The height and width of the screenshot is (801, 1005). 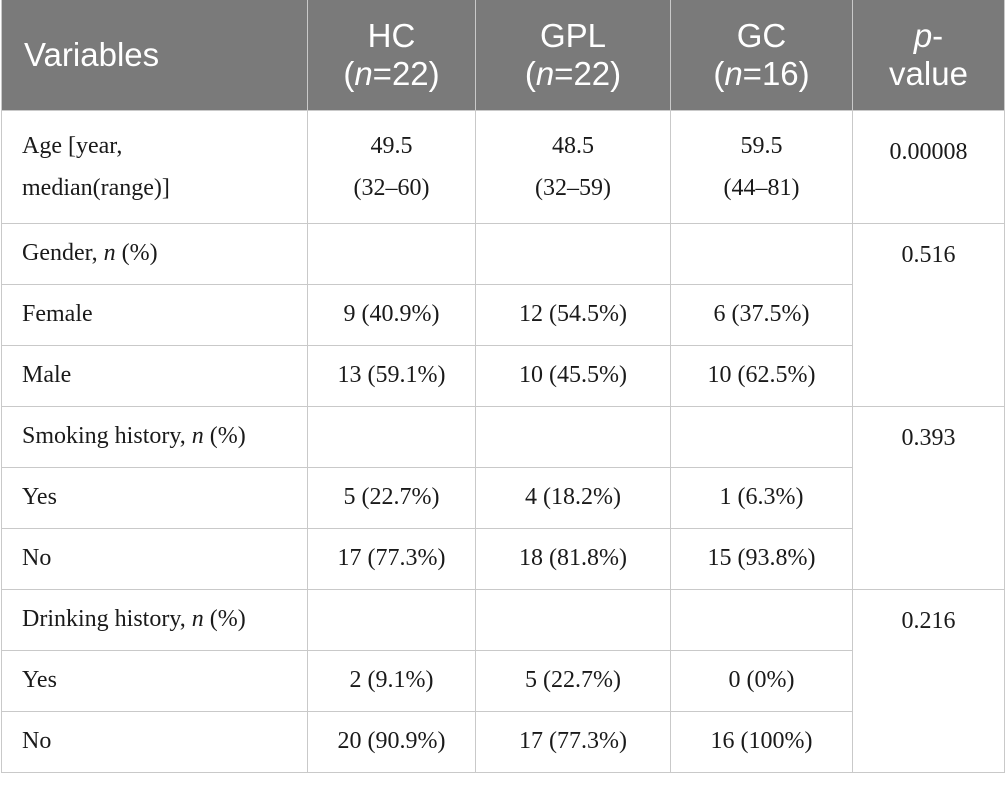 What do you see at coordinates (391, 558) in the screenshot?
I see `hc-value: 17 (77.3%)` at bounding box center [391, 558].